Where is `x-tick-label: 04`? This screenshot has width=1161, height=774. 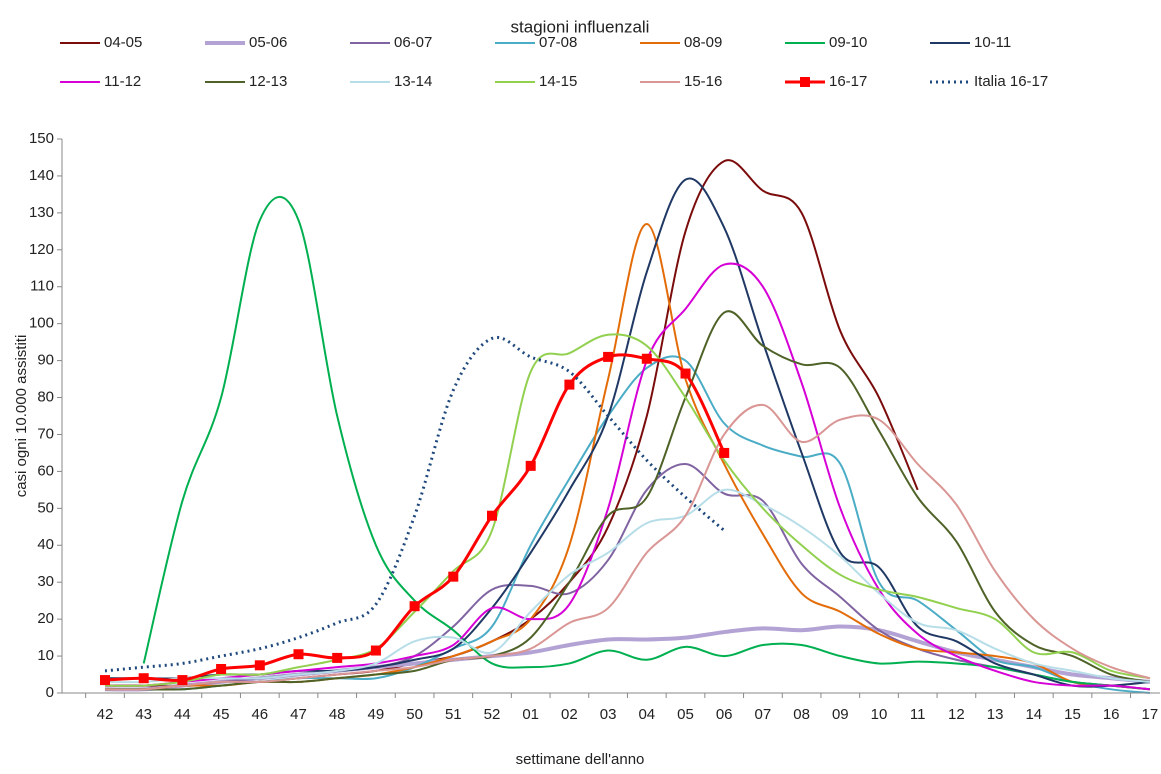
x-tick-label: 04 is located at coordinates (646, 714).